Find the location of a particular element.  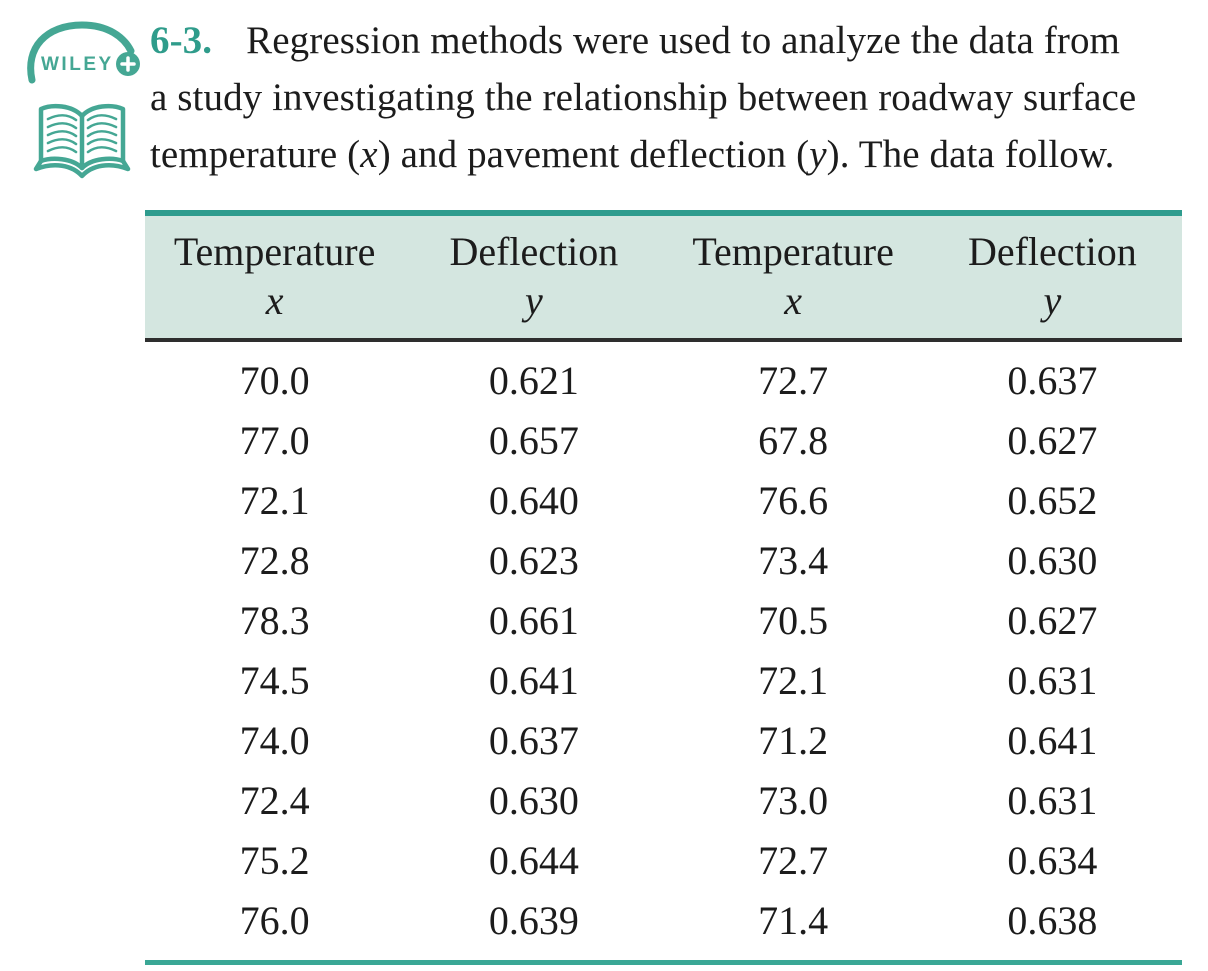

table-cell: 77.0 is located at coordinates (274, 440).